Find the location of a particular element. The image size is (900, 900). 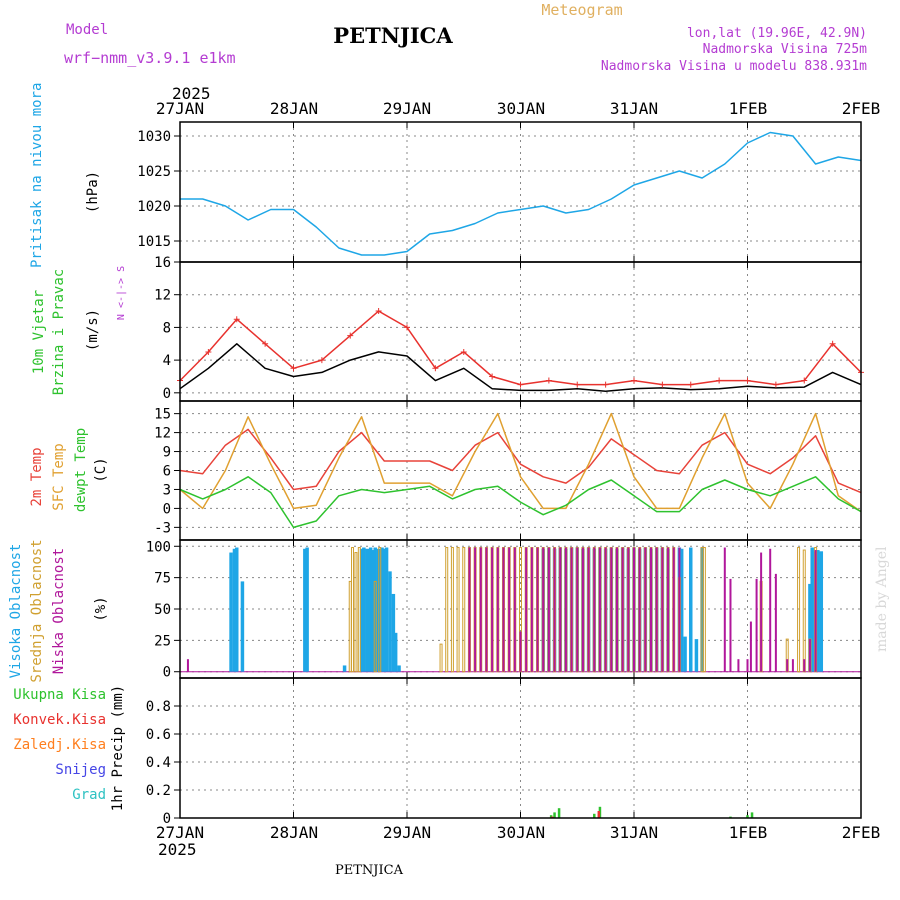

cloud-ylabel: (%) is located at coordinates (101, 608).